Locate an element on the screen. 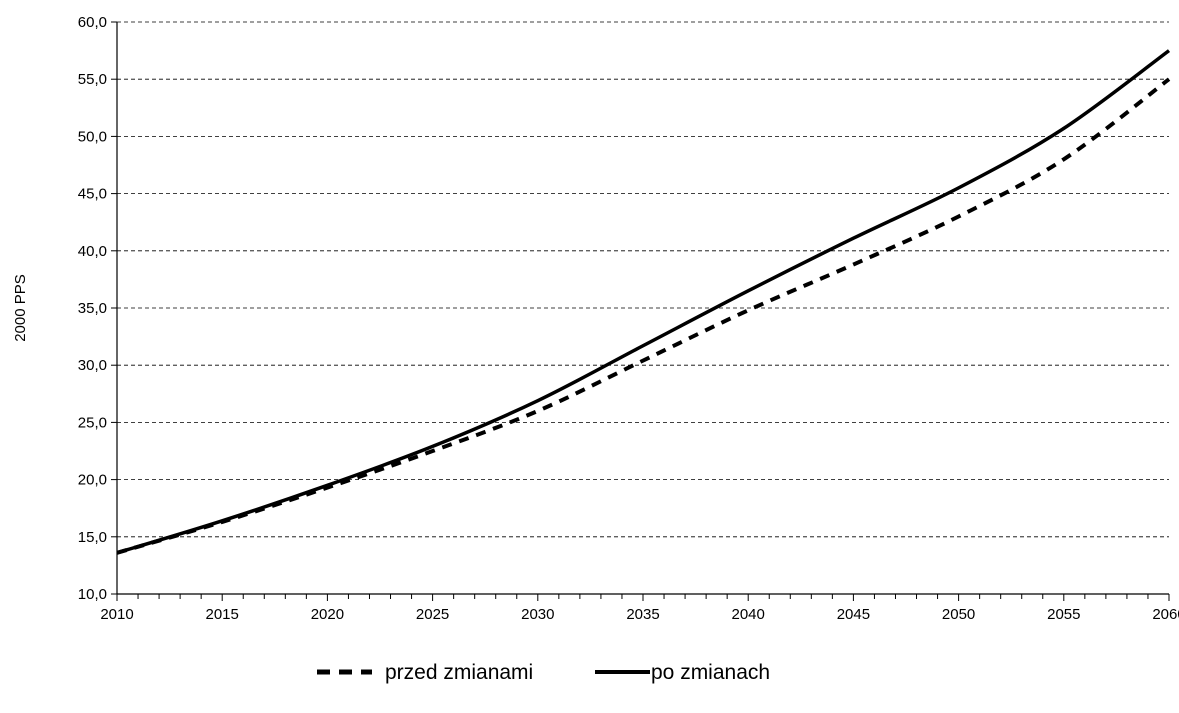 The image size is (1179, 713). x-tick-label-1: 2015 is located at coordinates (222, 614).